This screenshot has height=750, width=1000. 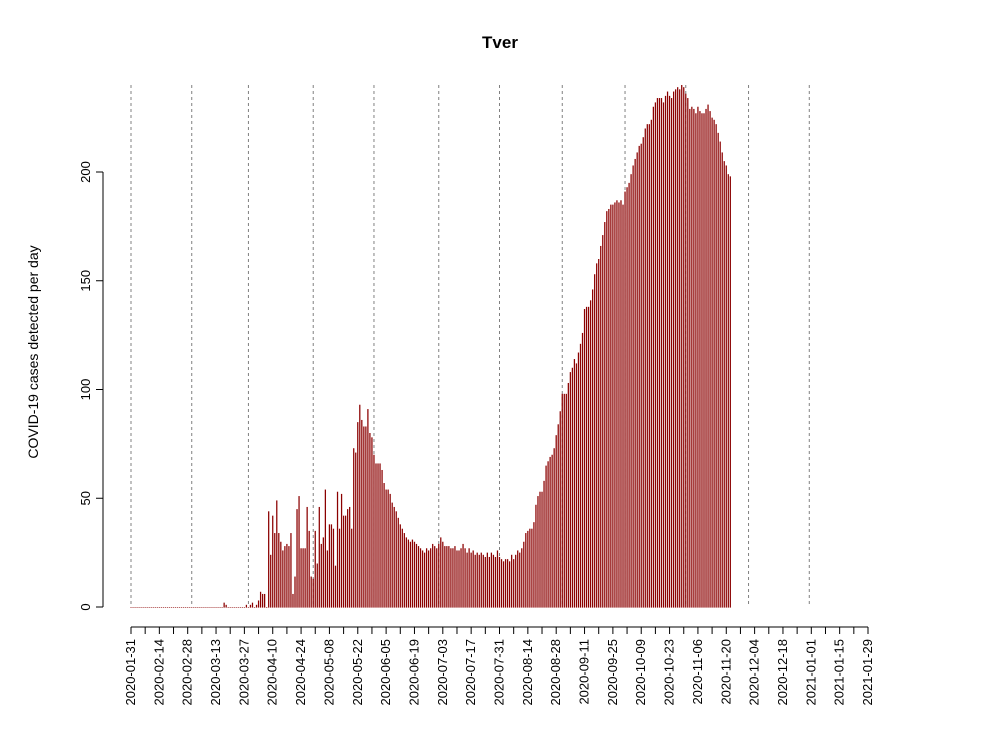 I want to click on x-tick-label: 2020-12-04, so click(x=754, y=672).